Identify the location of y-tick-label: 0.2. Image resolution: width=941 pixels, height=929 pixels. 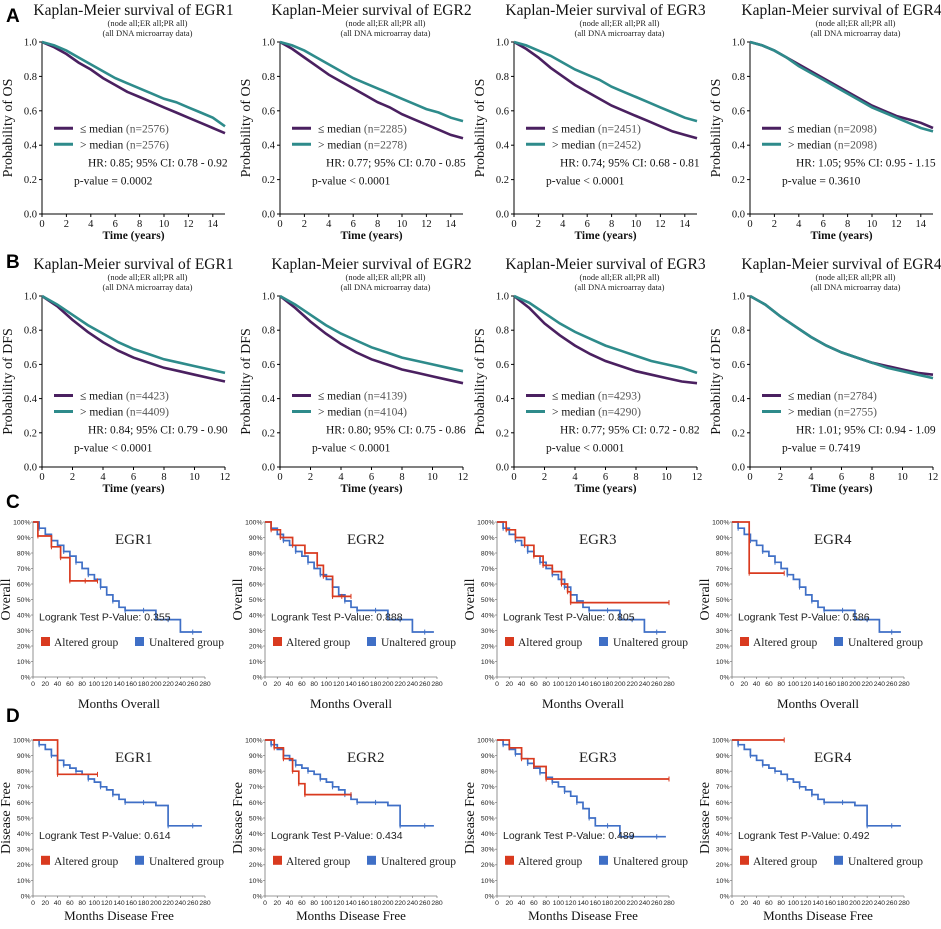
(738, 180).